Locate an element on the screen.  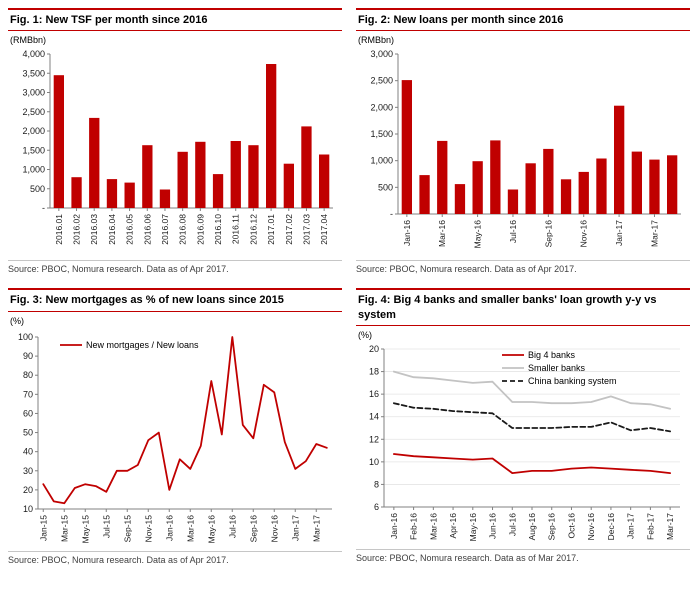
figure-2-axis-unit: (RMBbn) is located at coordinates (376, 40).